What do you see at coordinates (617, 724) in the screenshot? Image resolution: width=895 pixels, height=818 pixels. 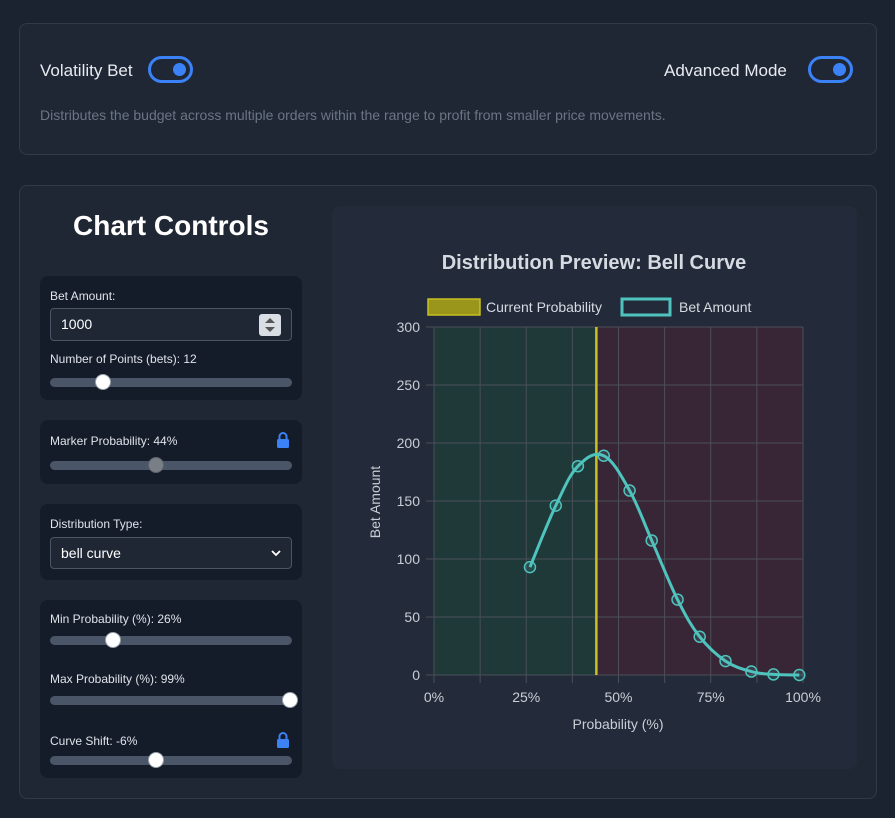 I see `x-axis-label: Probability (%)` at bounding box center [617, 724].